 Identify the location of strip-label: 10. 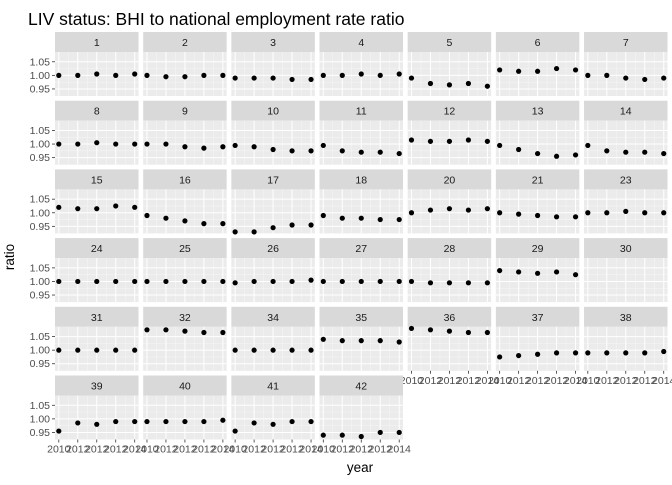
(273, 112).